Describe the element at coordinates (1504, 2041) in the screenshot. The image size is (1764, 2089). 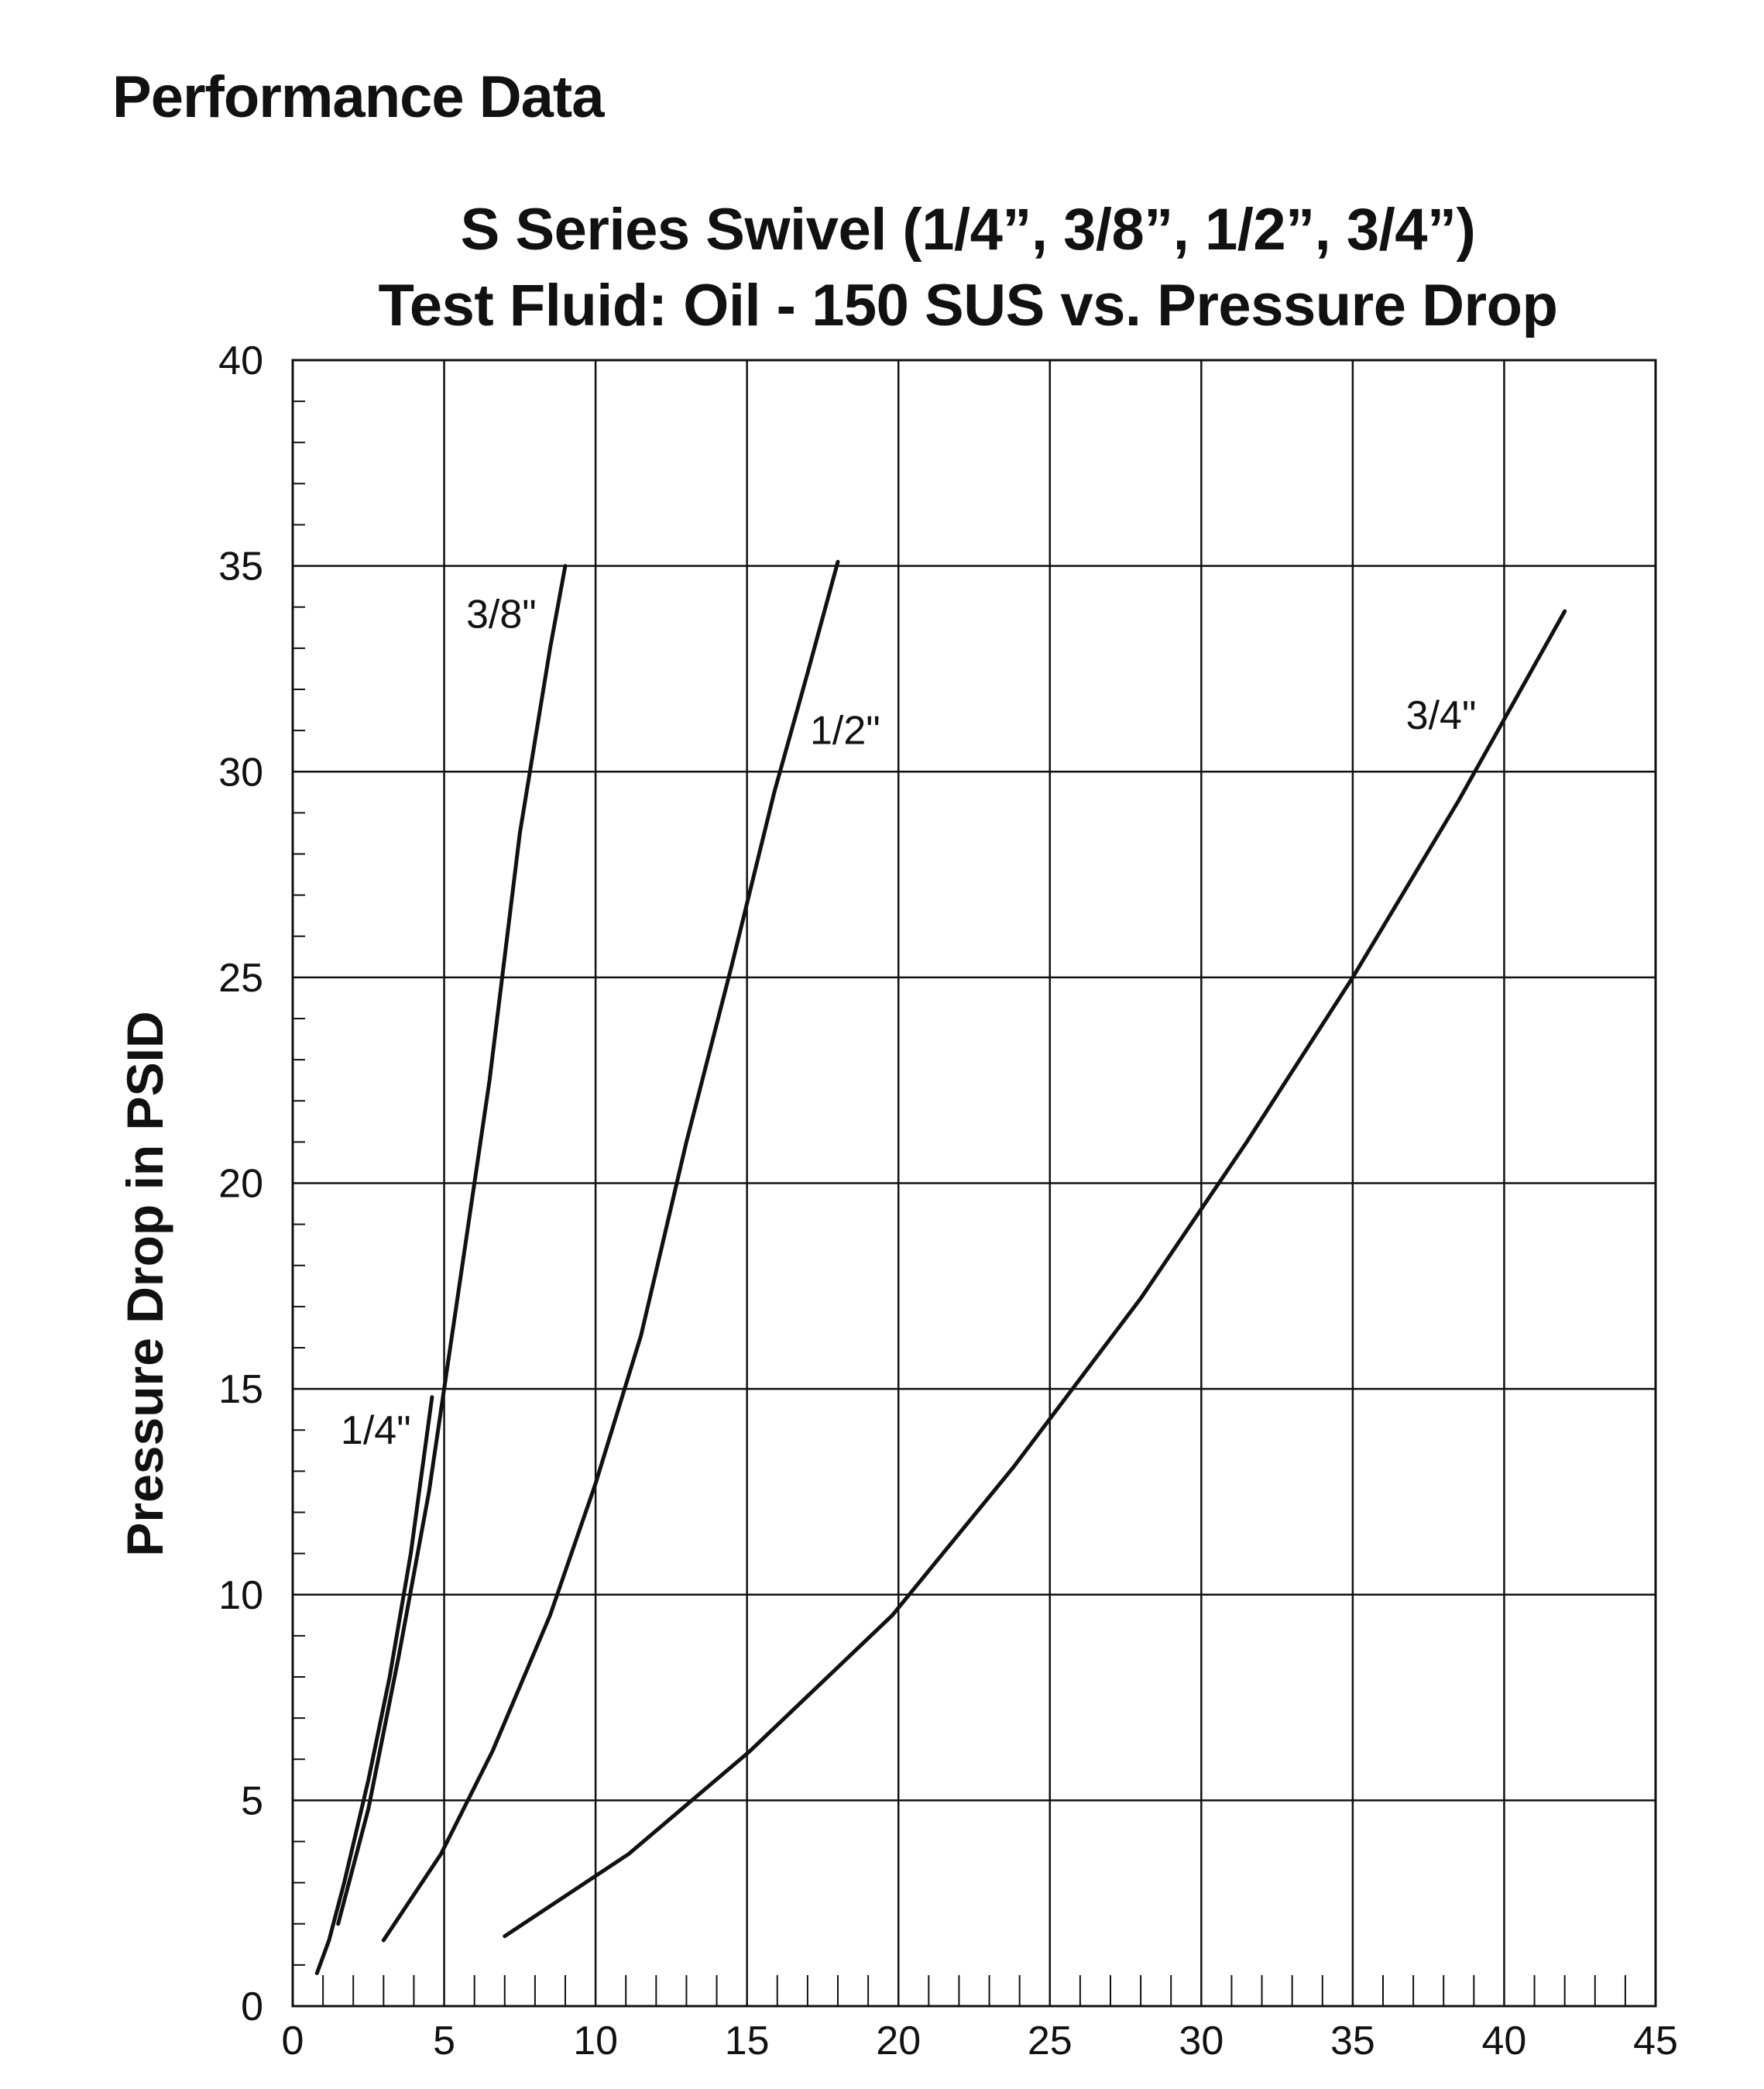
I see `x-tick-label: 40` at that location.